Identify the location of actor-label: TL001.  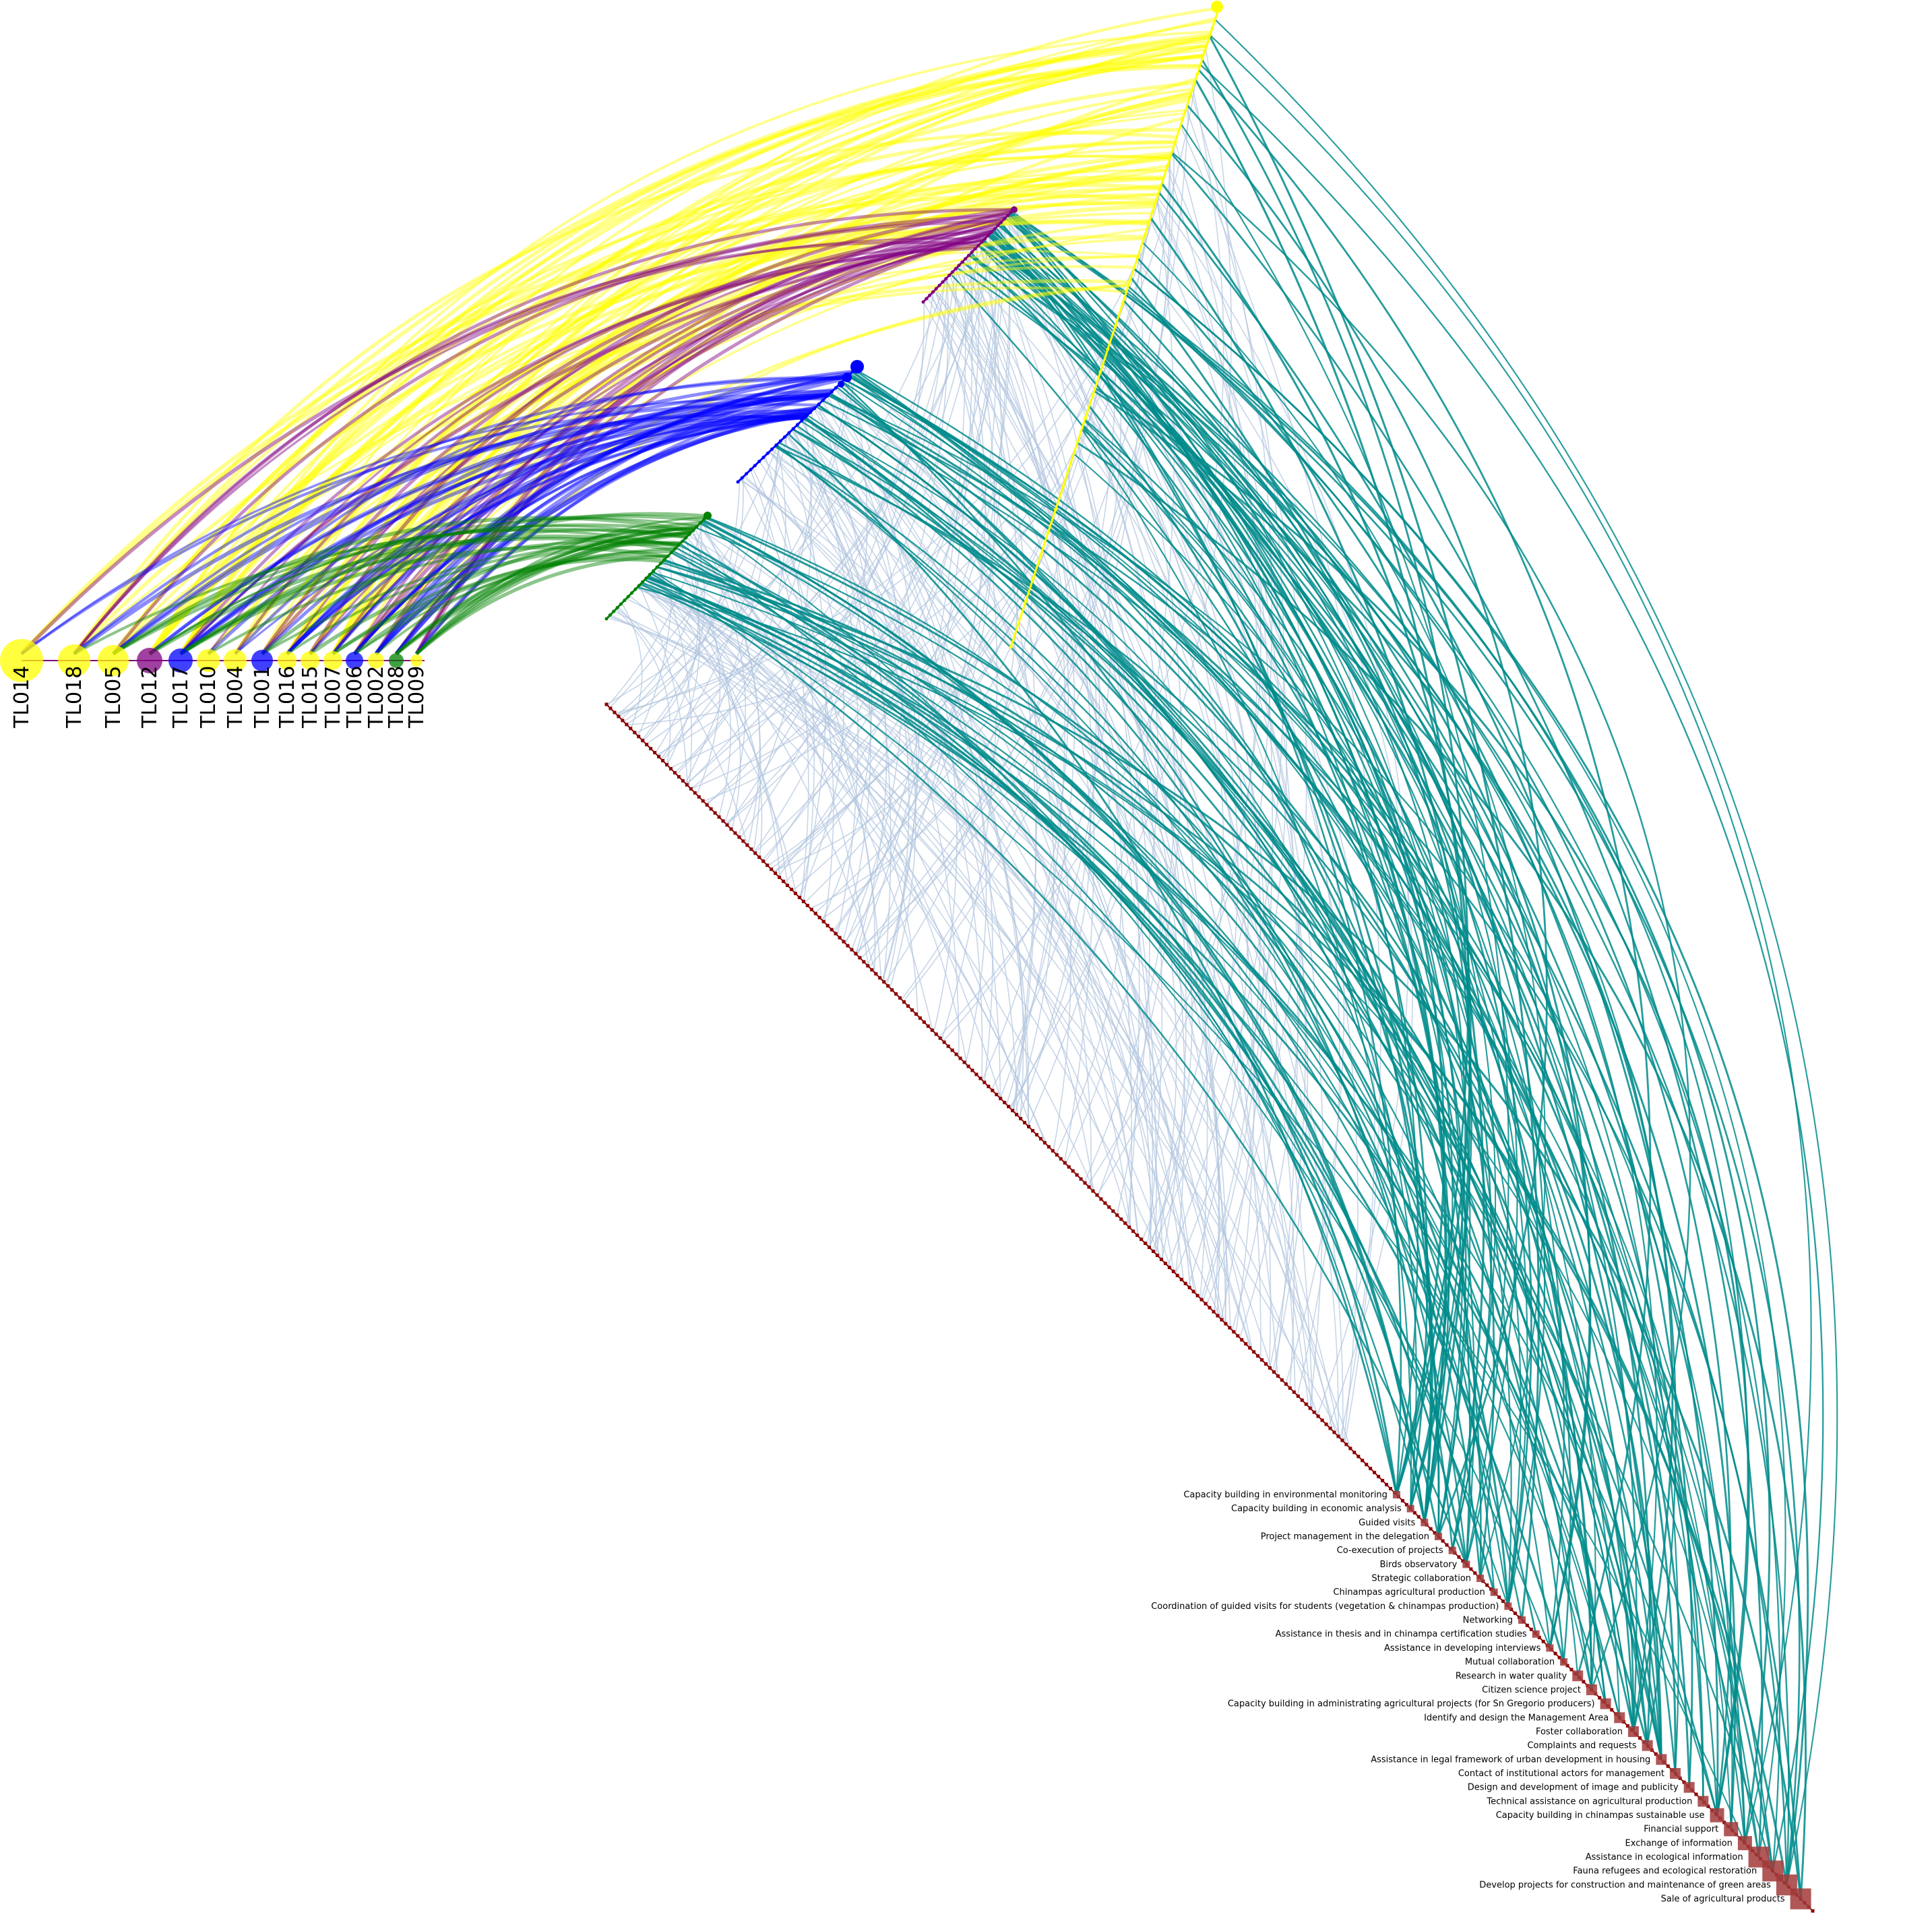
(262, 697).